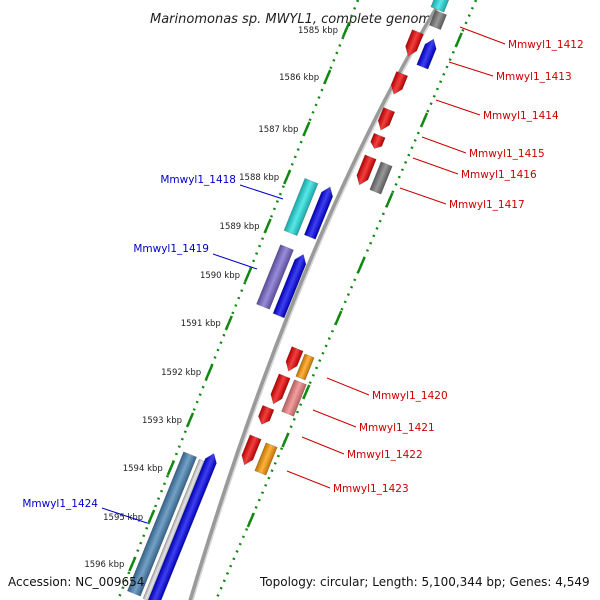 The height and width of the screenshot is (600, 600). I want to click on label-mmwyl1-1420: Mmwyl1_1420, so click(410, 396).